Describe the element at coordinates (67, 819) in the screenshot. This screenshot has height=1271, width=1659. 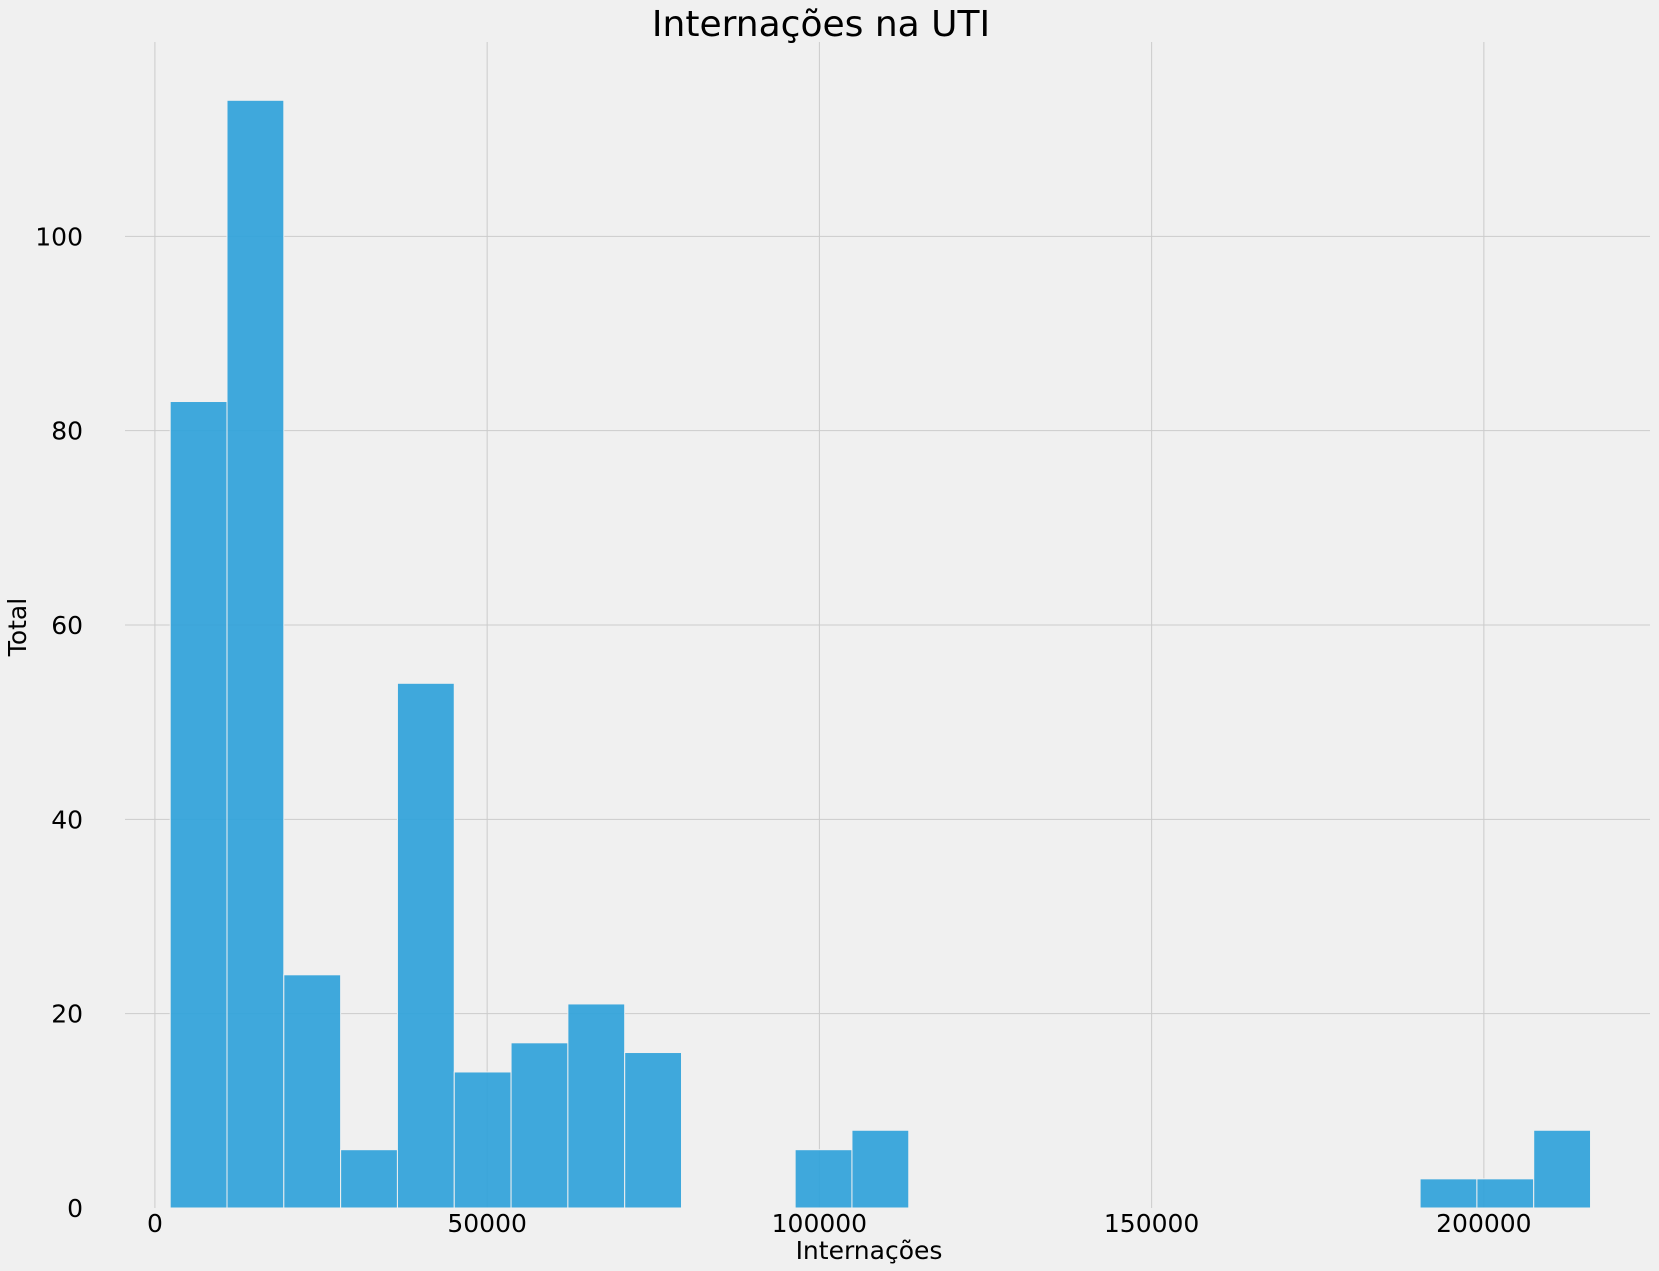
I see `y-tick-label: 40` at that location.